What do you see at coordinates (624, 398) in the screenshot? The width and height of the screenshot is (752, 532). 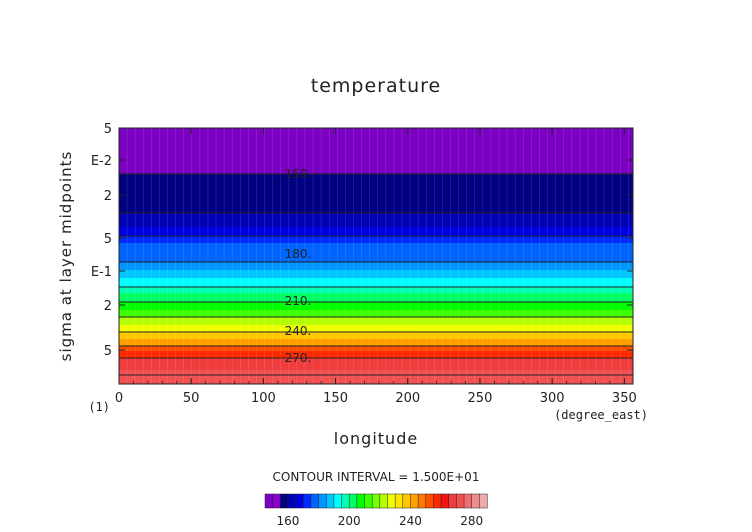 I see `x-tick-label: 350` at bounding box center [624, 398].